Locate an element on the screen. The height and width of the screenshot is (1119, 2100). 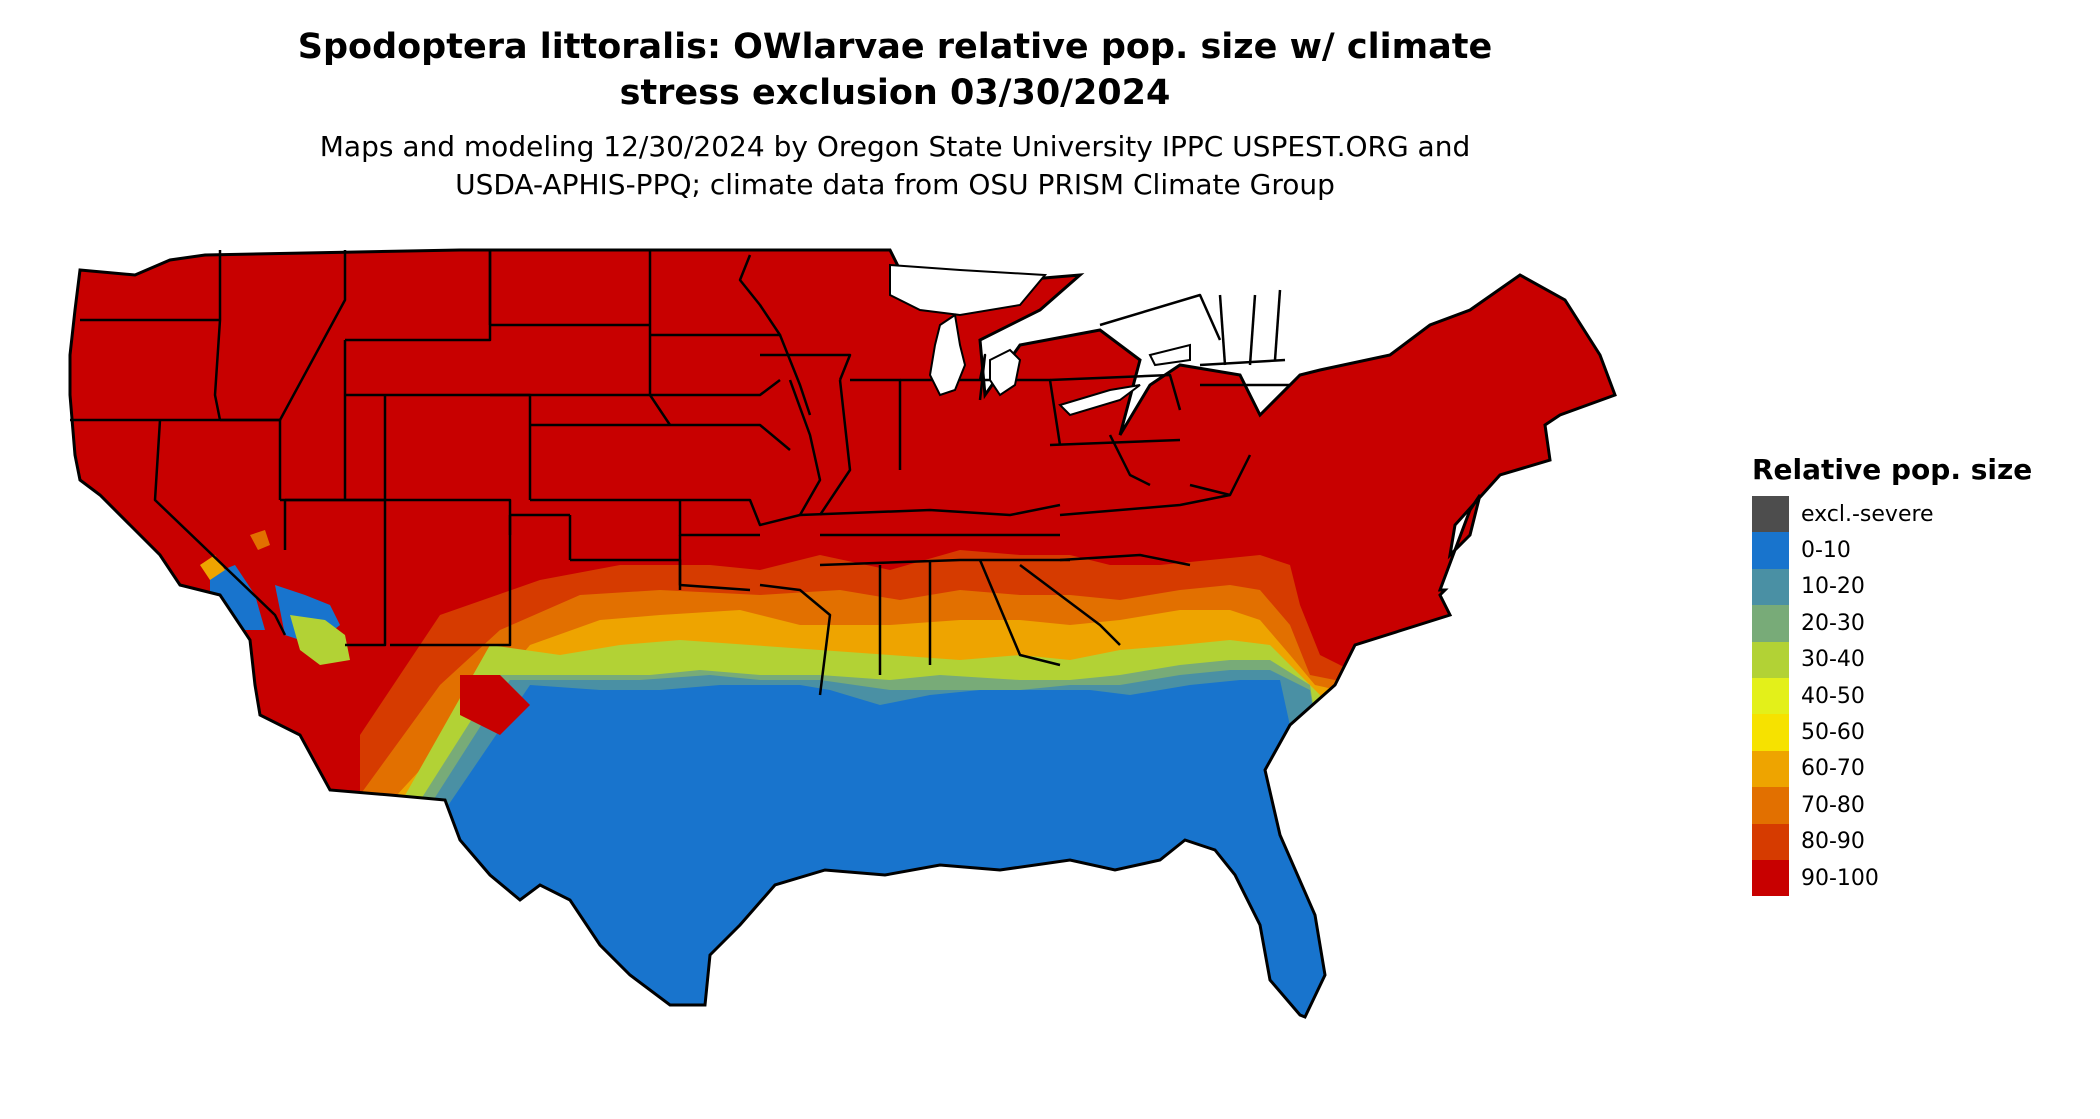
legend-label: 10-20 is located at coordinates (1833, 587).